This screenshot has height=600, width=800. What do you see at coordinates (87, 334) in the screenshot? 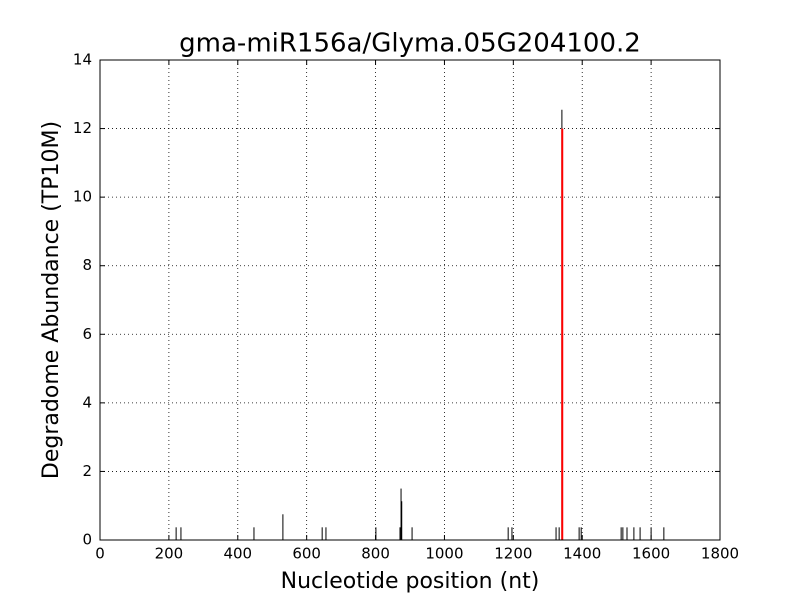
I see `y-tick-label: 6` at bounding box center [87, 334].